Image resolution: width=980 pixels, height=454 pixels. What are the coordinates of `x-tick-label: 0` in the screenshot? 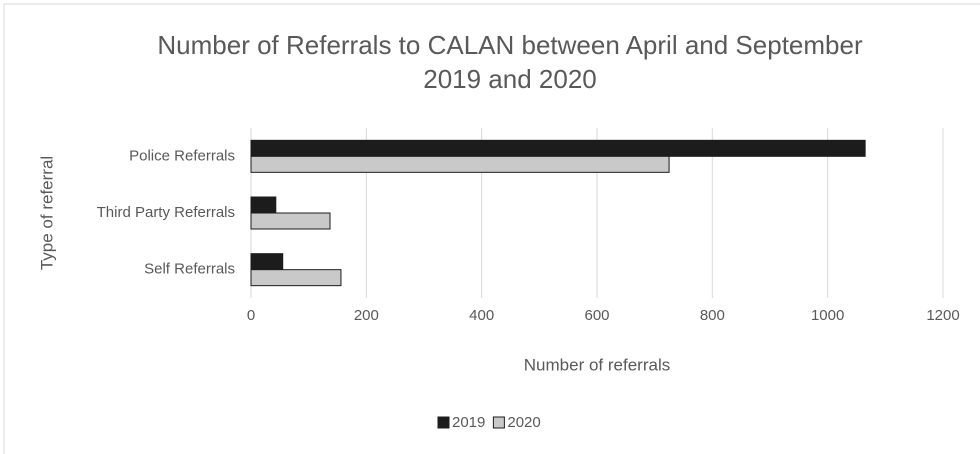 It's located at (251, 315).